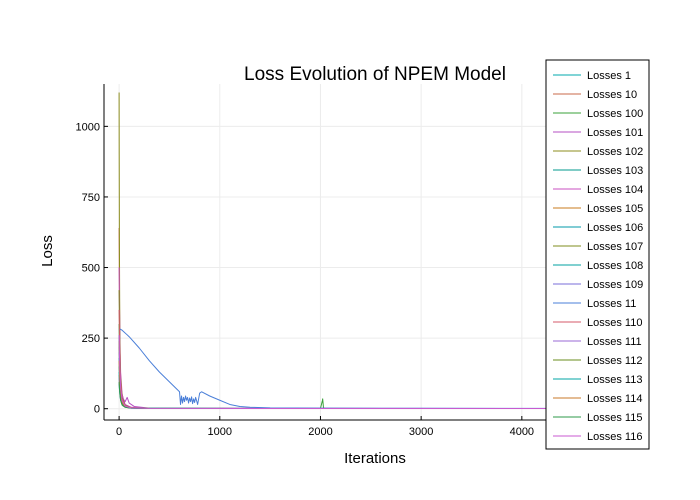  What do you see at coordinates (615, 228) in the screenshot?
I see `legend-label: Losses 106` at bounding box center [615, 228].